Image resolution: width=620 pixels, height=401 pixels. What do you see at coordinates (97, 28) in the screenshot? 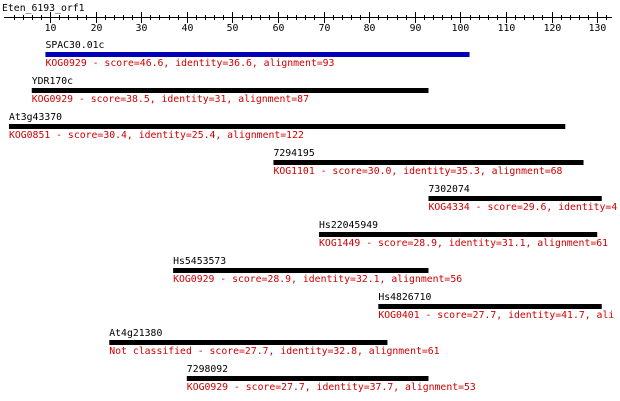
I see `tick-label: 20` at bounding box center [97, 28].